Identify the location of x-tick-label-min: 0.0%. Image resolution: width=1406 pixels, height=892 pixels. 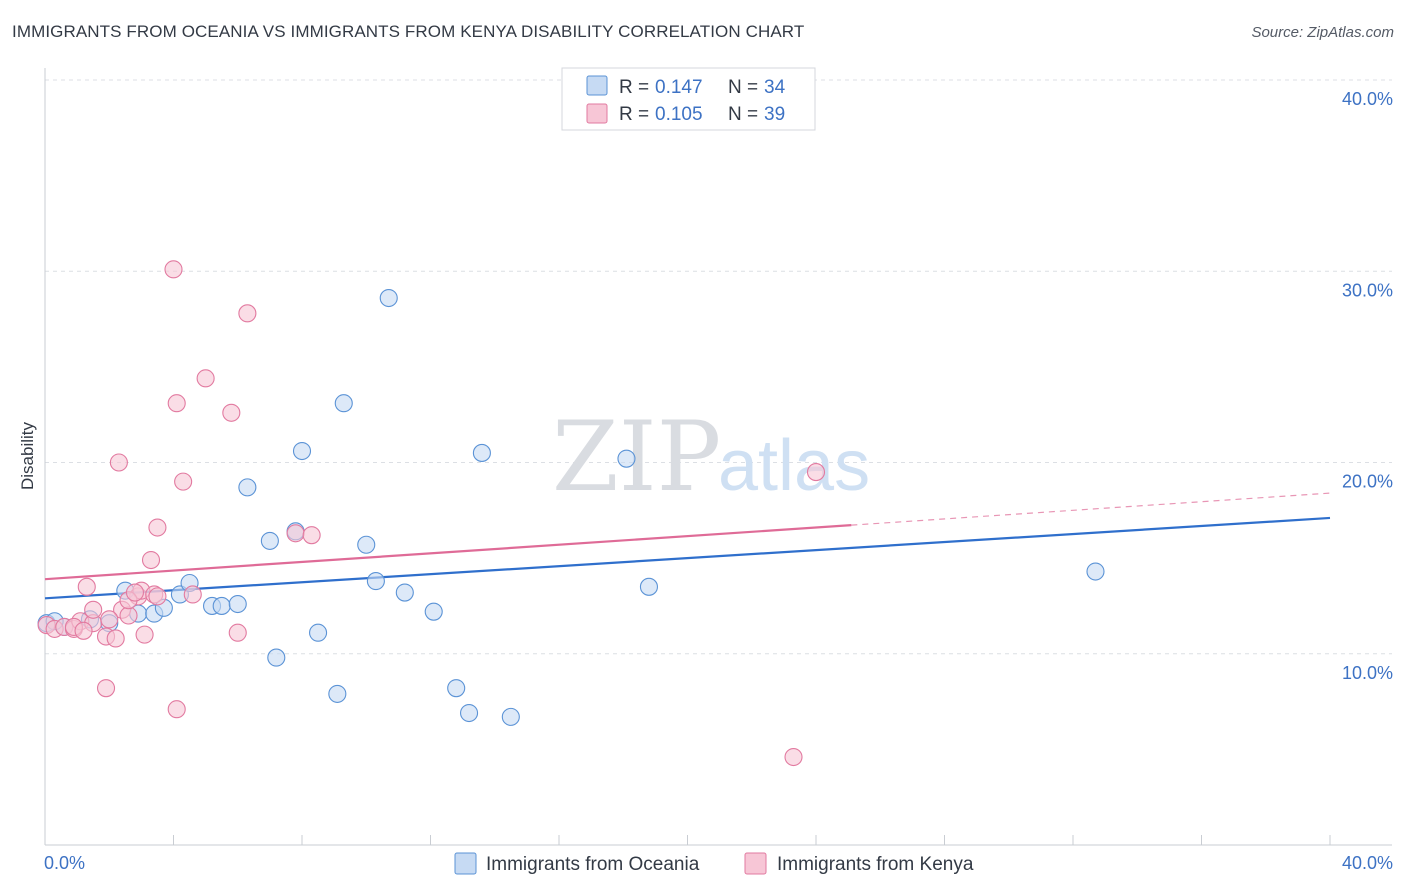
(64, 863).